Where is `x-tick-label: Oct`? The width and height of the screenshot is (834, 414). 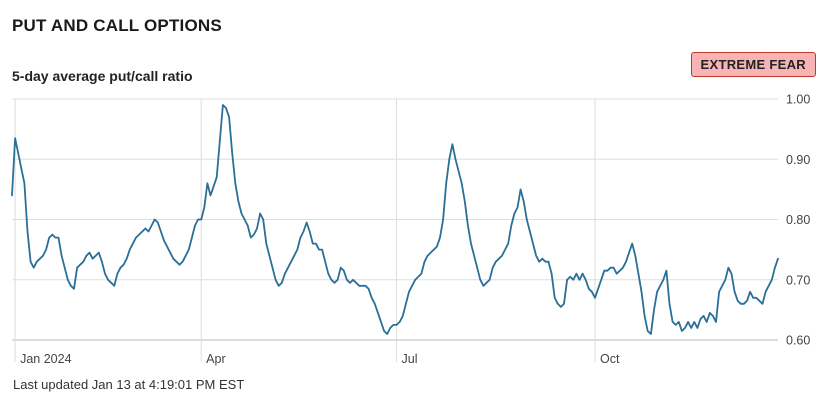 x-tick-label: Oct is located at coordinates (610, 359).